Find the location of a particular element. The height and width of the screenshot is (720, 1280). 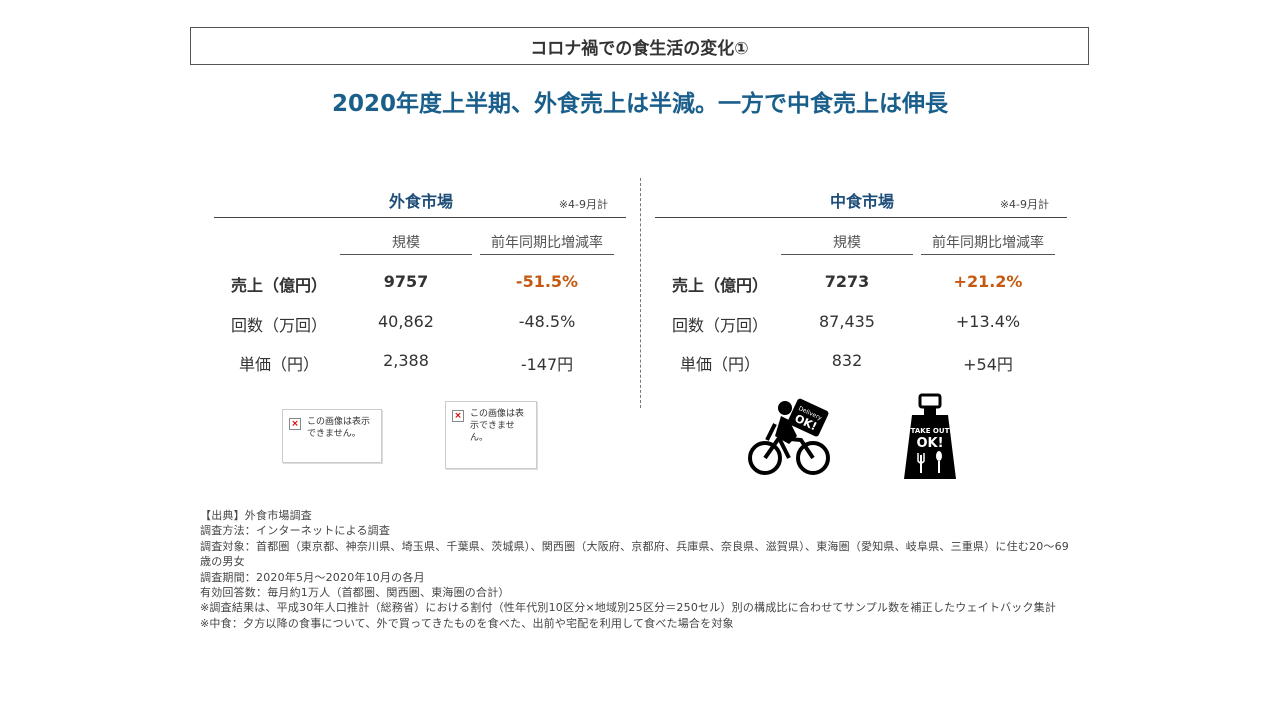

nakashoku-period-note: ※4-9月計 is located at coordinates (1024, 204).